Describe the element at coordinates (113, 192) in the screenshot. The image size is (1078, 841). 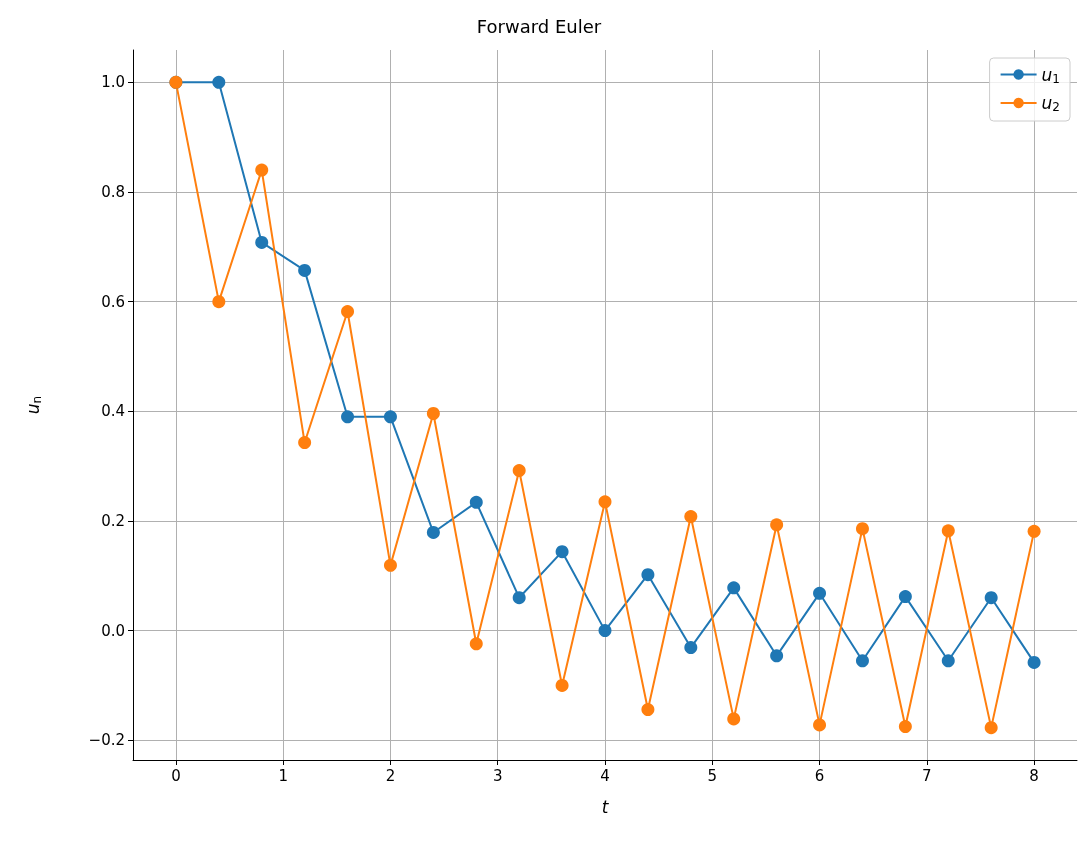
I see `y-tick-label: 0.8` at that location.